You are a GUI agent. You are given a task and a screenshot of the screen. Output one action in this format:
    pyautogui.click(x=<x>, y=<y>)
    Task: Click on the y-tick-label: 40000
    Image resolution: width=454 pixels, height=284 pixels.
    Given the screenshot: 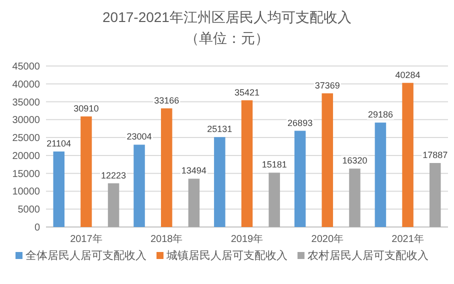 What is the action you would take?
    pyautogui.click(x=26, y=84)
    